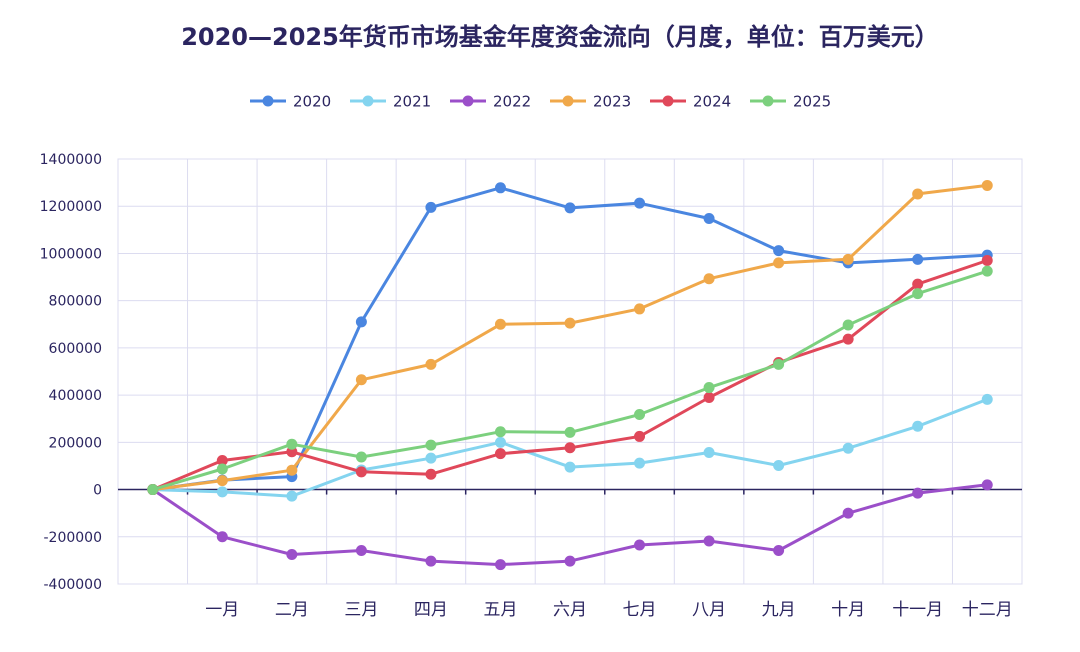  Describe the element at coordinates (290, 102) in the screenshot. I see `legend-item: 2020` at that location.